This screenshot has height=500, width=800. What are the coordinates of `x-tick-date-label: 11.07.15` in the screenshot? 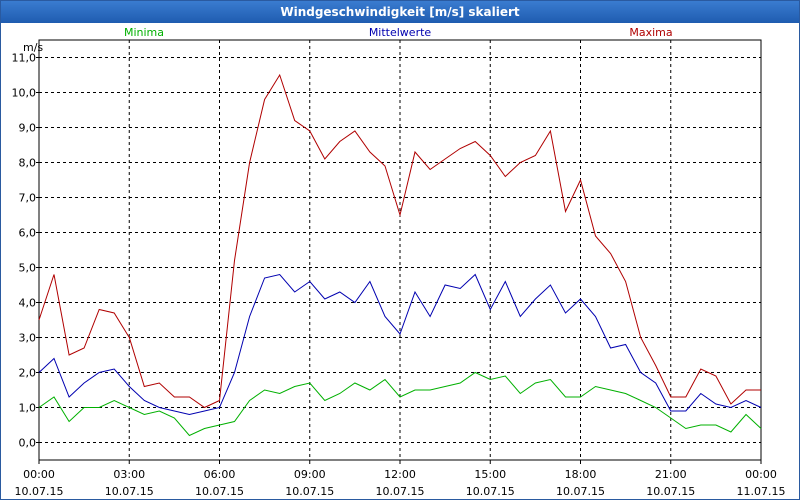 It's located at (761, 491).